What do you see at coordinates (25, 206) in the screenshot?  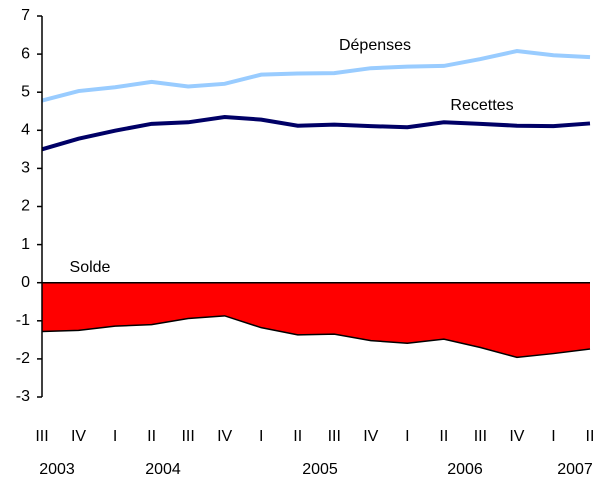 I see `y-tick-label: 2` at bounding box center [25, 206].